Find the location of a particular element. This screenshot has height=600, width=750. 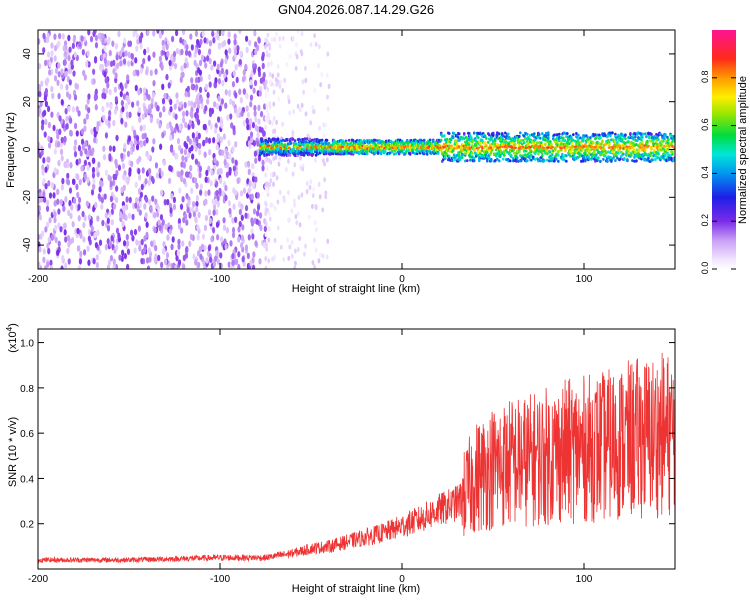

snr-y-tick-label: 1.0 is located at coordinates (27, 344).